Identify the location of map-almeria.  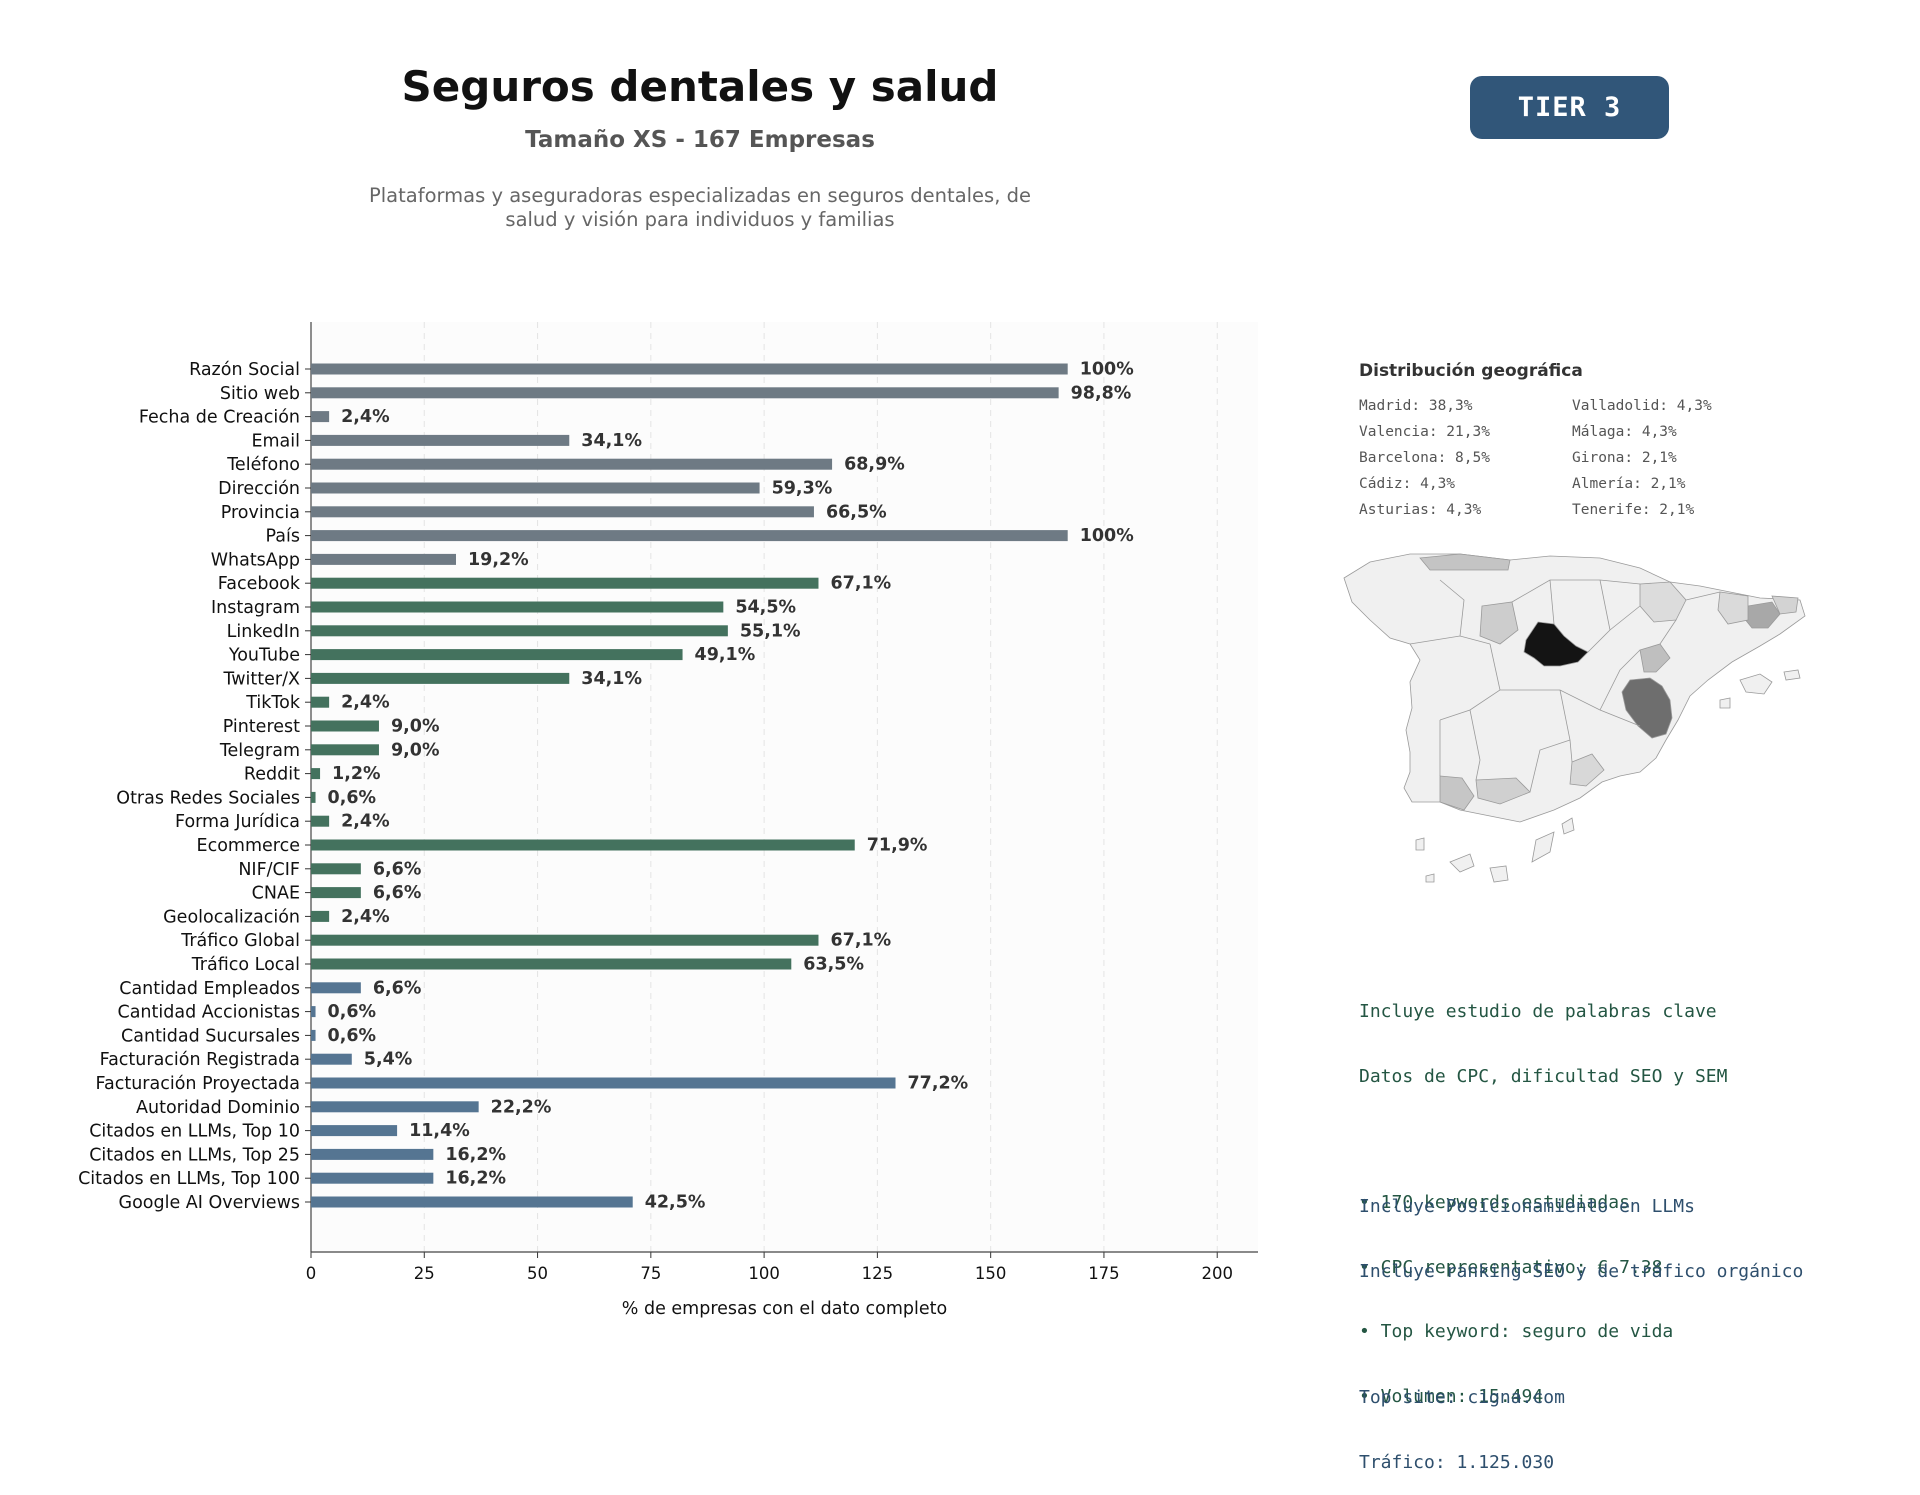
(1587, 770).